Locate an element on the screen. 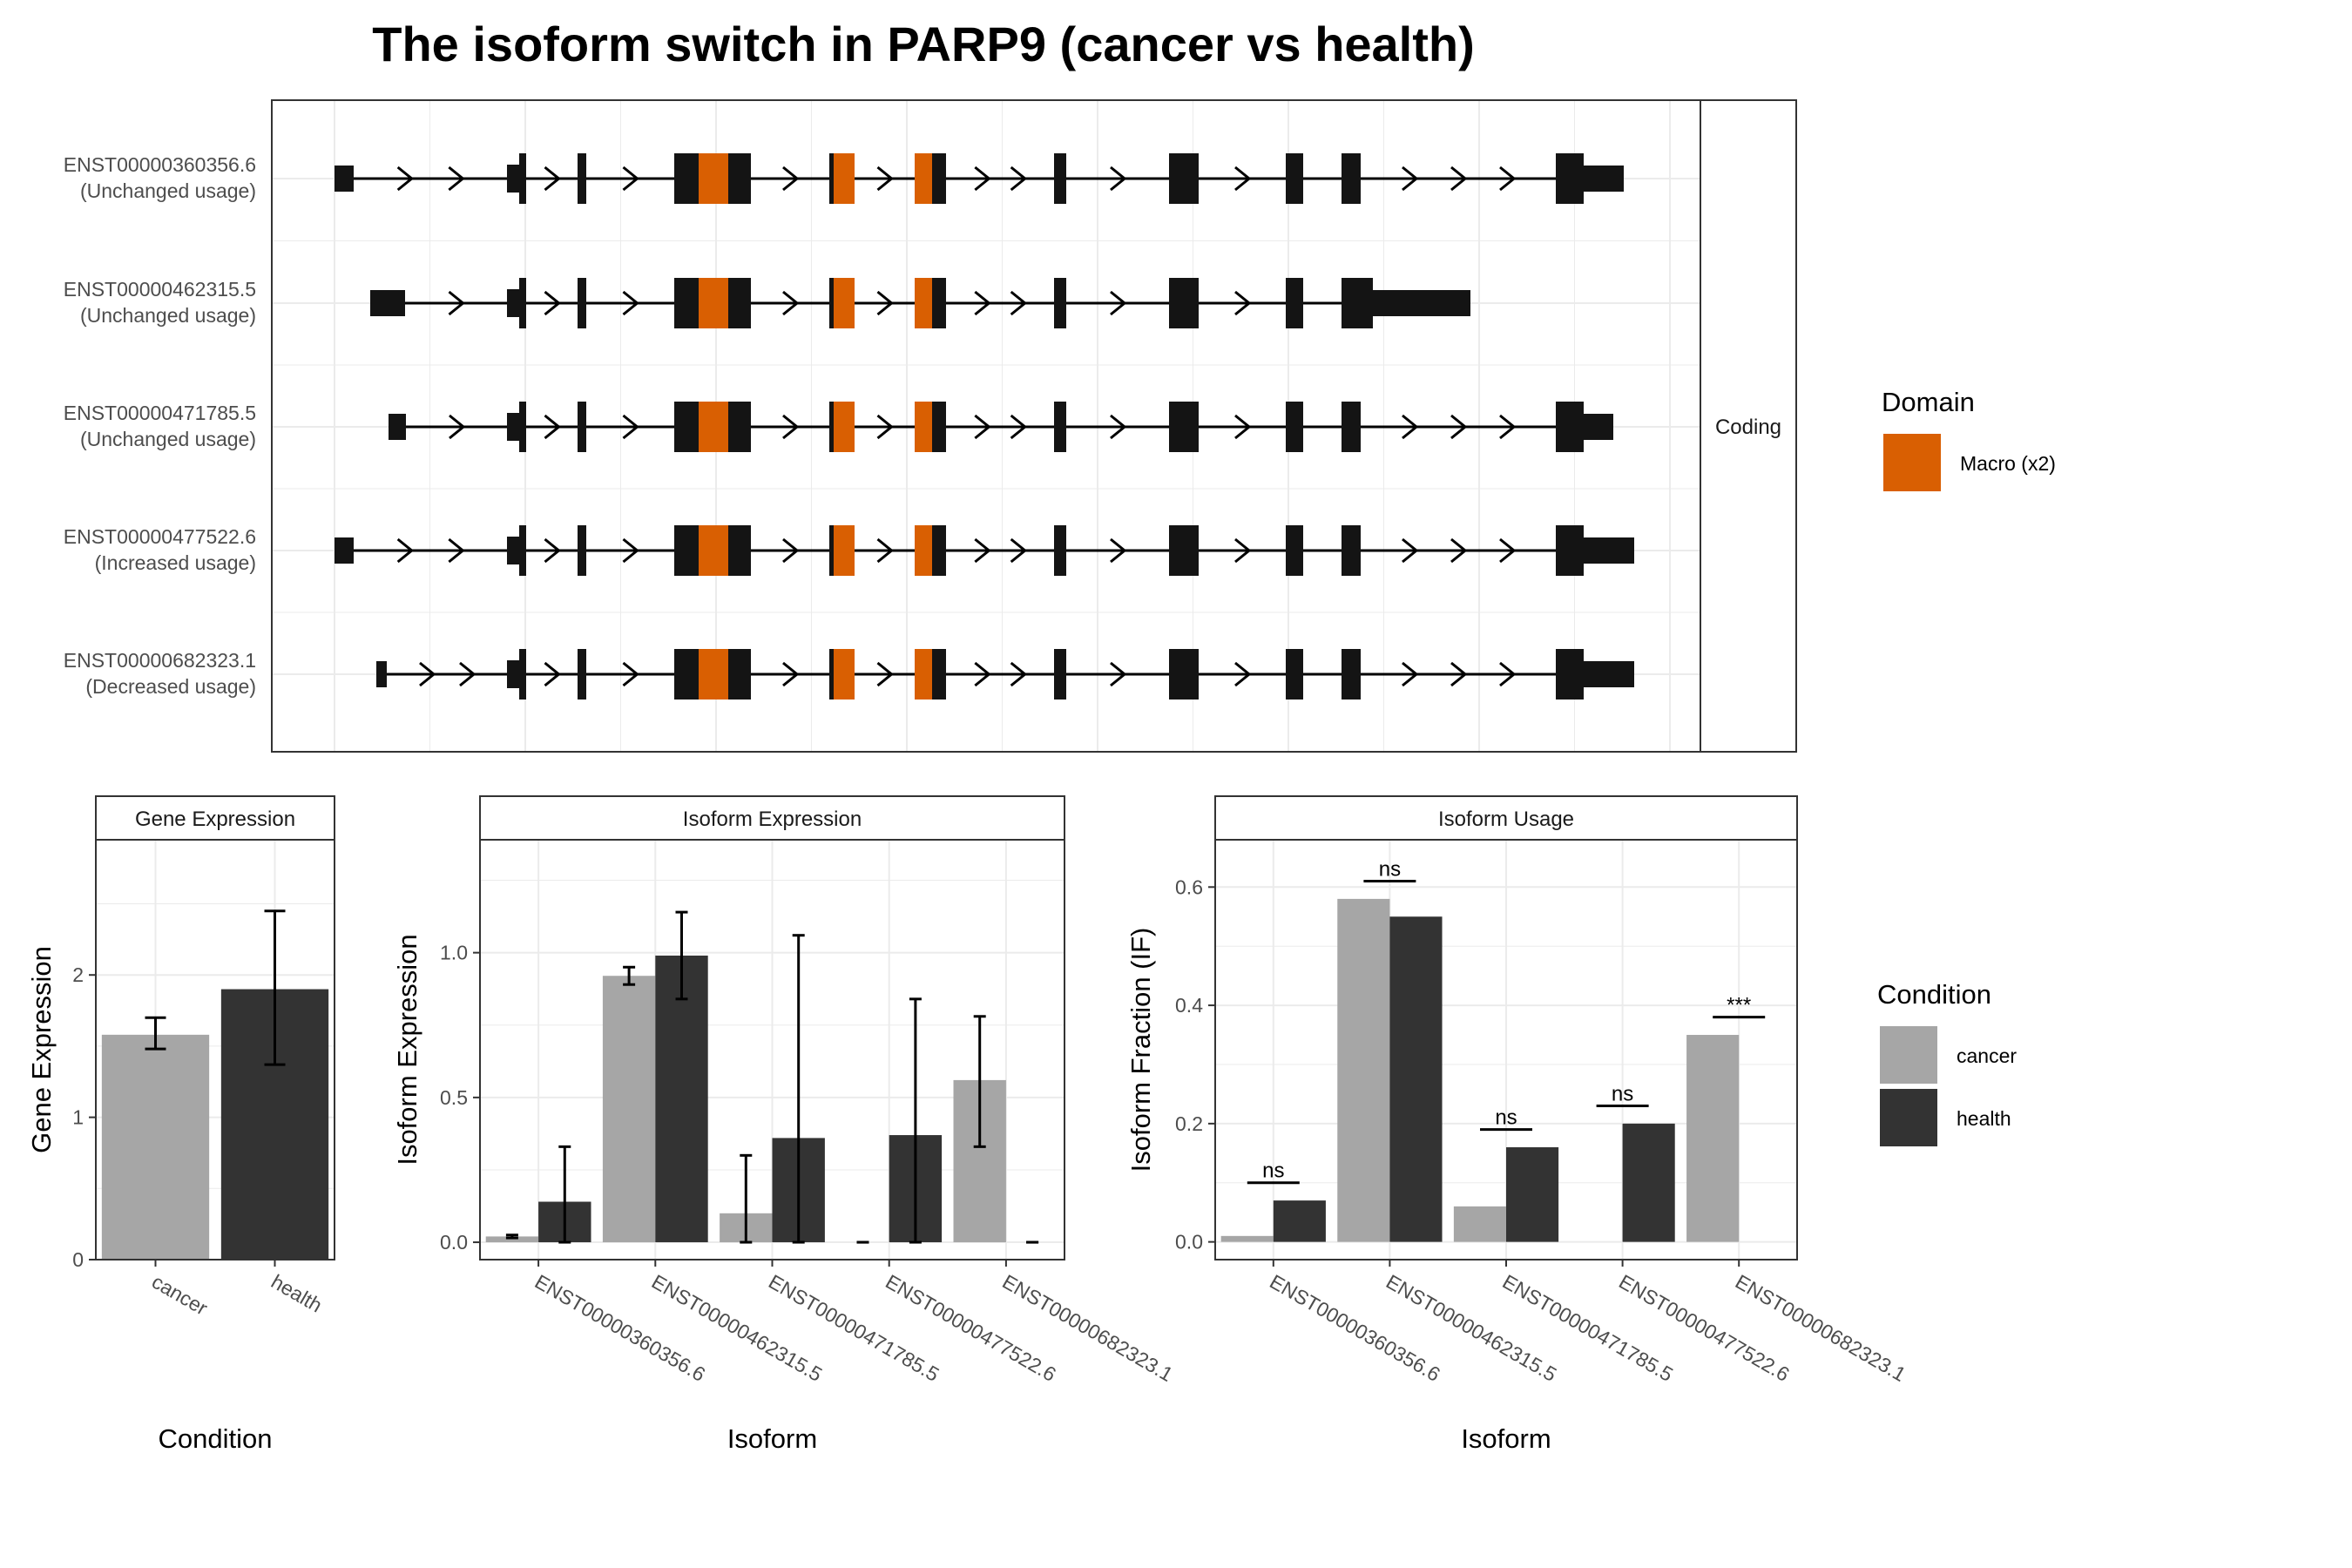 This screenshot has width=2352, height=1568. isoform-label-id: ENST00000477522.6 is located at coordinates (160, 536).